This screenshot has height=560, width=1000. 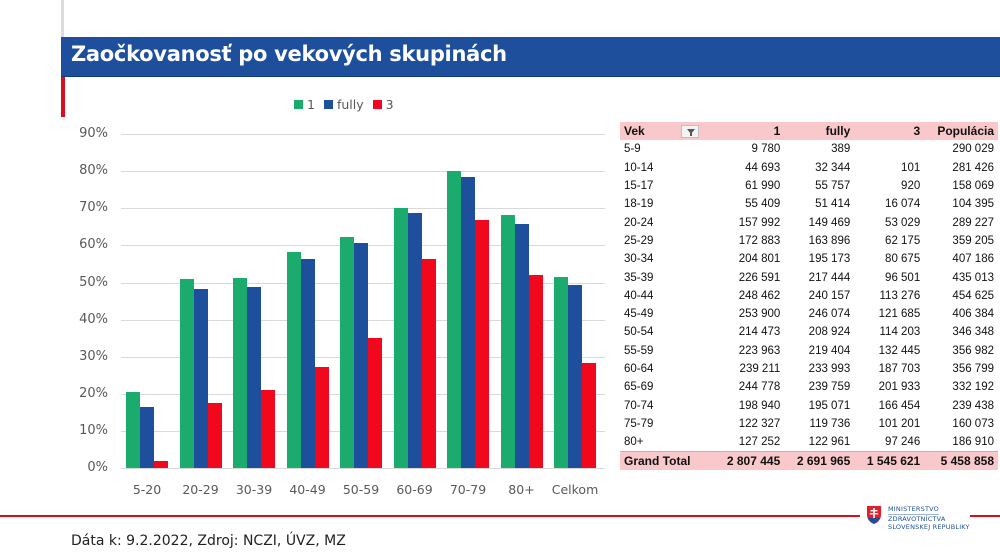 What do you see at coordinates (899, 423) in the screenshot?
I see `table-cell: 101 201` at bounding box center [899, 423].